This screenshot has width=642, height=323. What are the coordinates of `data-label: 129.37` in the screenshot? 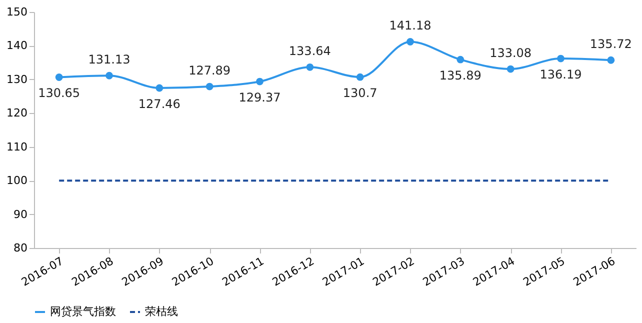 It's located at (259, 97).